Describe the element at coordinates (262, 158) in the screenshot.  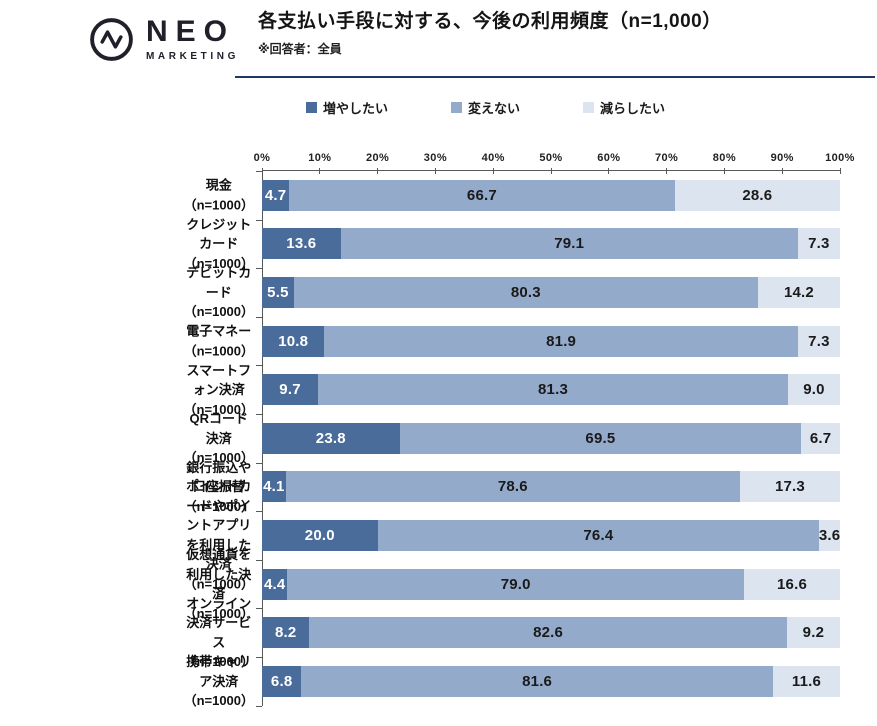
I see `x-axis-tick-label: 0%` at that location.